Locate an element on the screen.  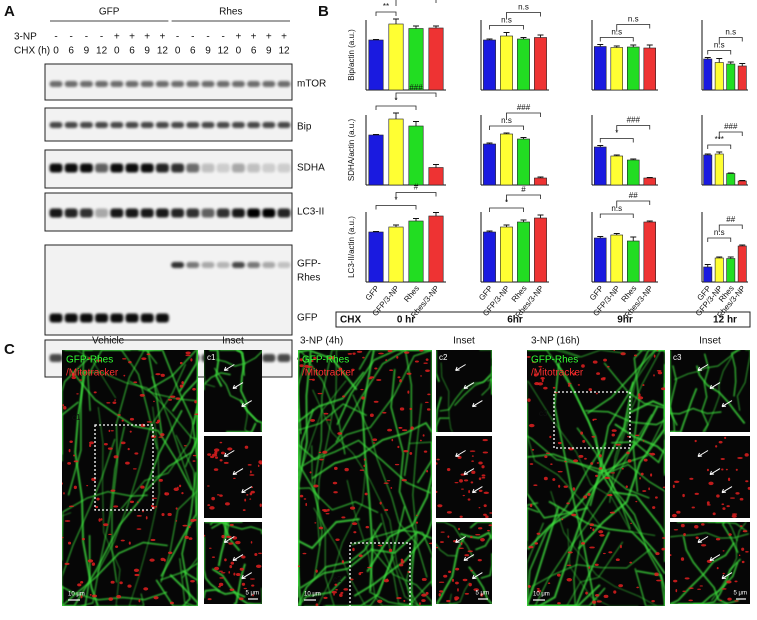
chx-time: 12 hr is located at coordinates (725, 320).